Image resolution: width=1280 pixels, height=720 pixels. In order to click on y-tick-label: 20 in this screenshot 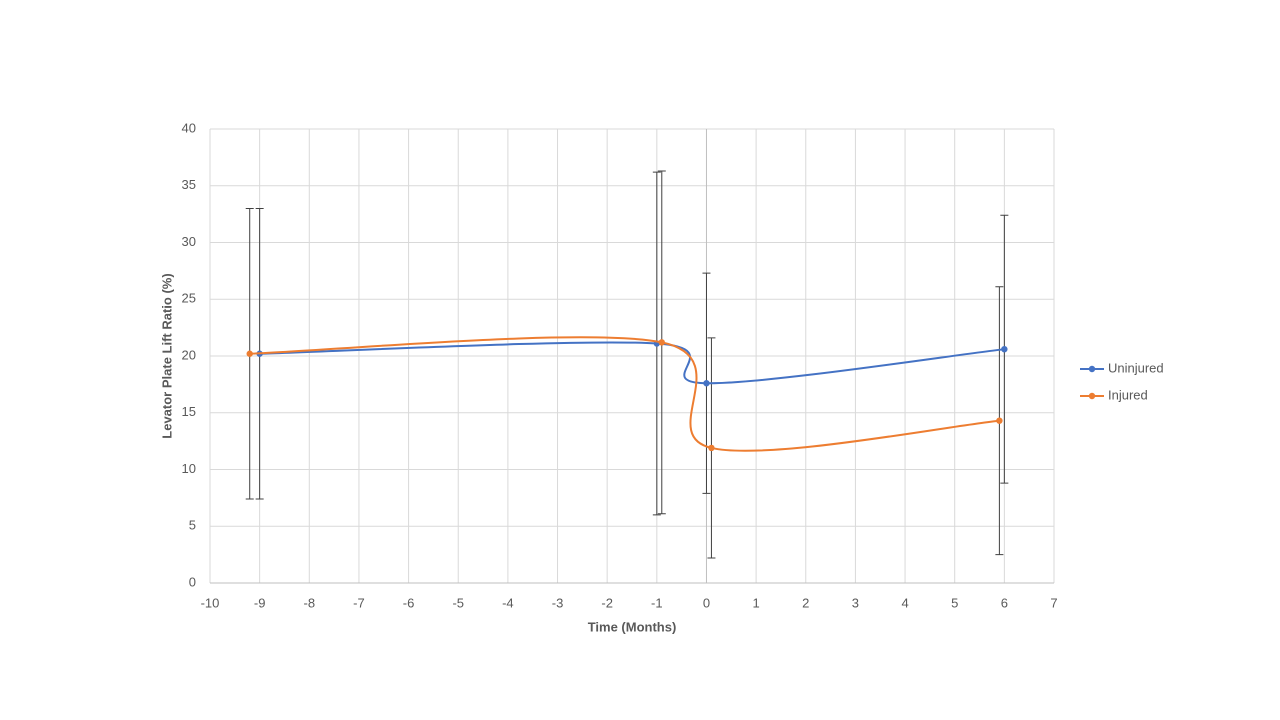, I will do `click(189, 354)`.